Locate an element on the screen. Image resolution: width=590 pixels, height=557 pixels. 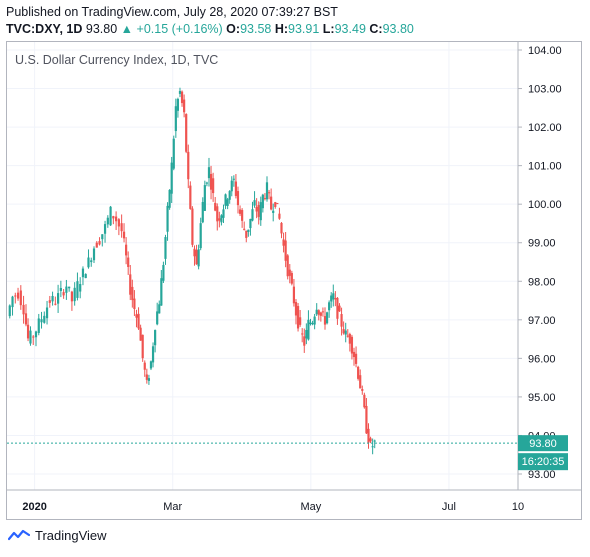
countdown-badge is located at coordinates (543, 462).